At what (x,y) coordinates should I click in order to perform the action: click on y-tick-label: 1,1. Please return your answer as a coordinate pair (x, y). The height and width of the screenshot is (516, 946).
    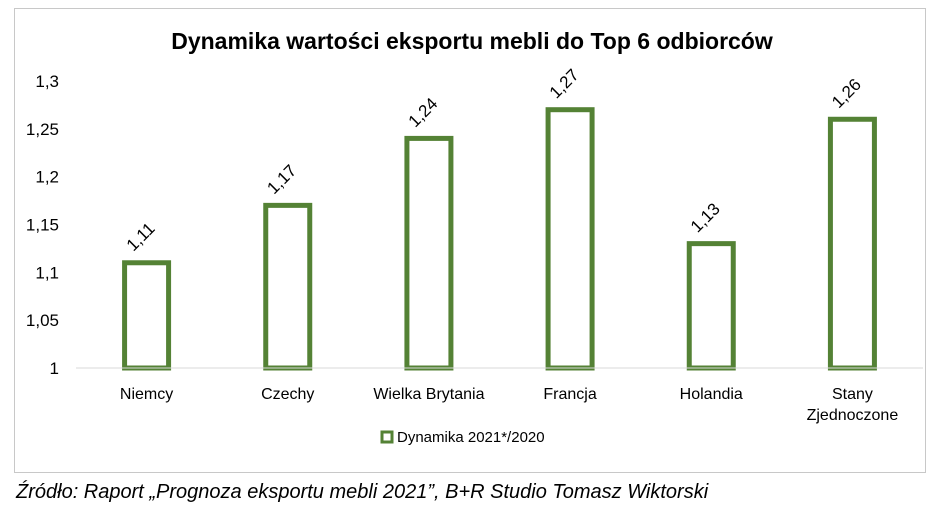
    Looking at the image, I should click on (47, 272).